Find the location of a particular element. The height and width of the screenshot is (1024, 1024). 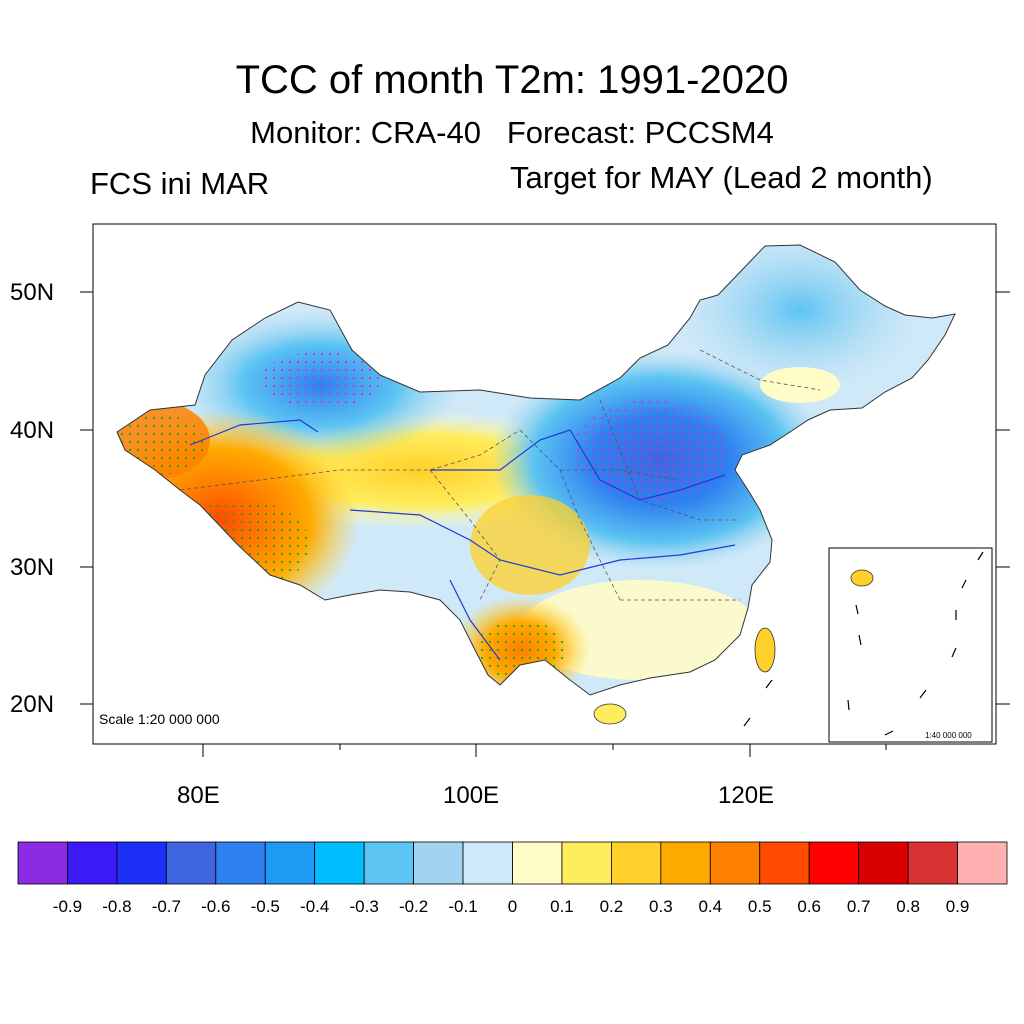

colorbar-tick-label: -0.6 is located at coordinates (216, 906).